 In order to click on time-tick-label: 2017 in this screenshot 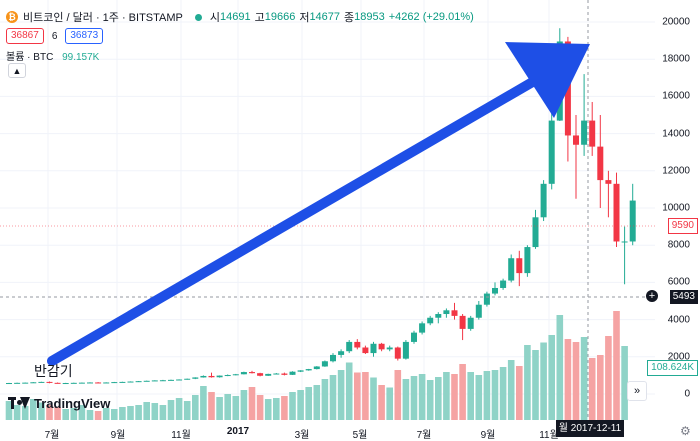, I will do `click(238, 431)`.